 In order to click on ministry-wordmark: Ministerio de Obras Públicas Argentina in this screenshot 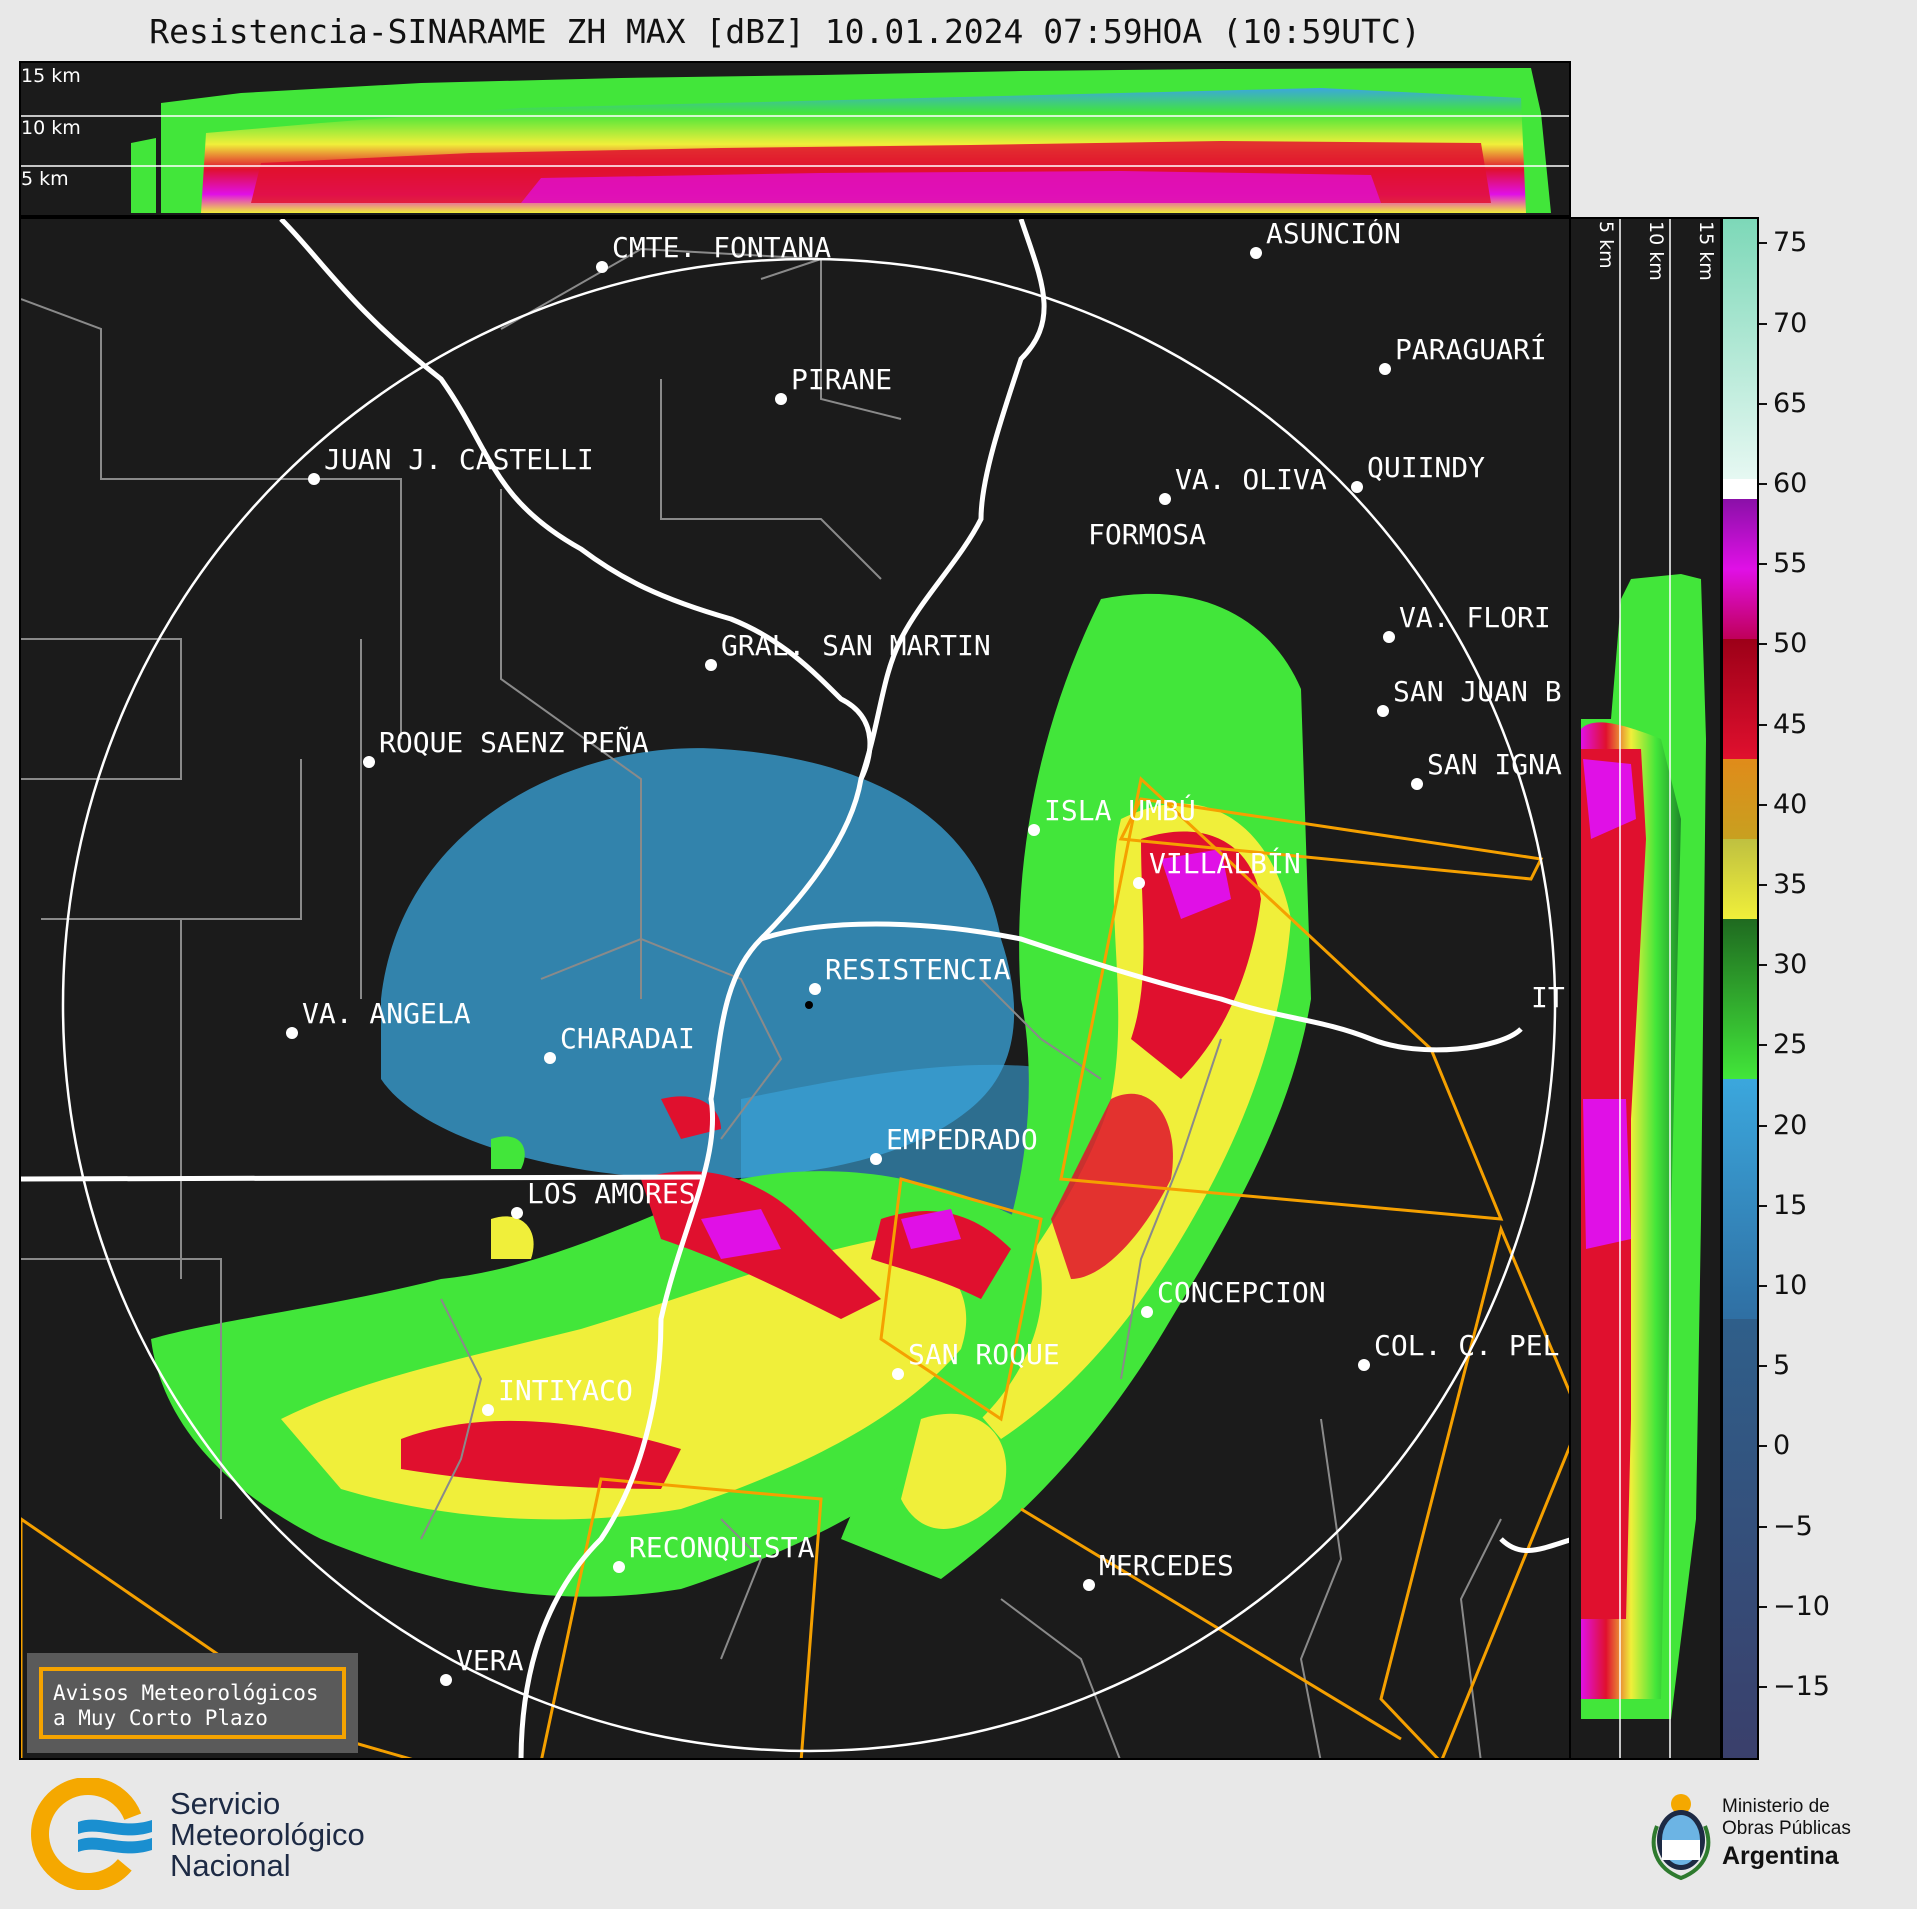, I will do `click(1786, 1834)`.